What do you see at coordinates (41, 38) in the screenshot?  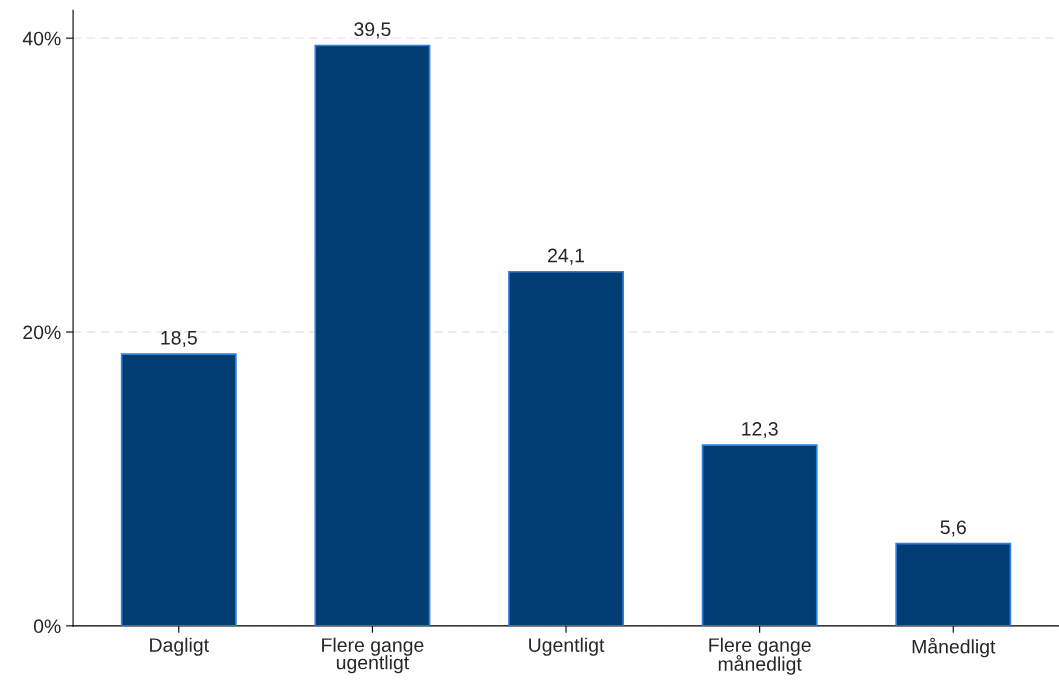 I see `y-tick-label: 40%` at bounding box center [41, 38].